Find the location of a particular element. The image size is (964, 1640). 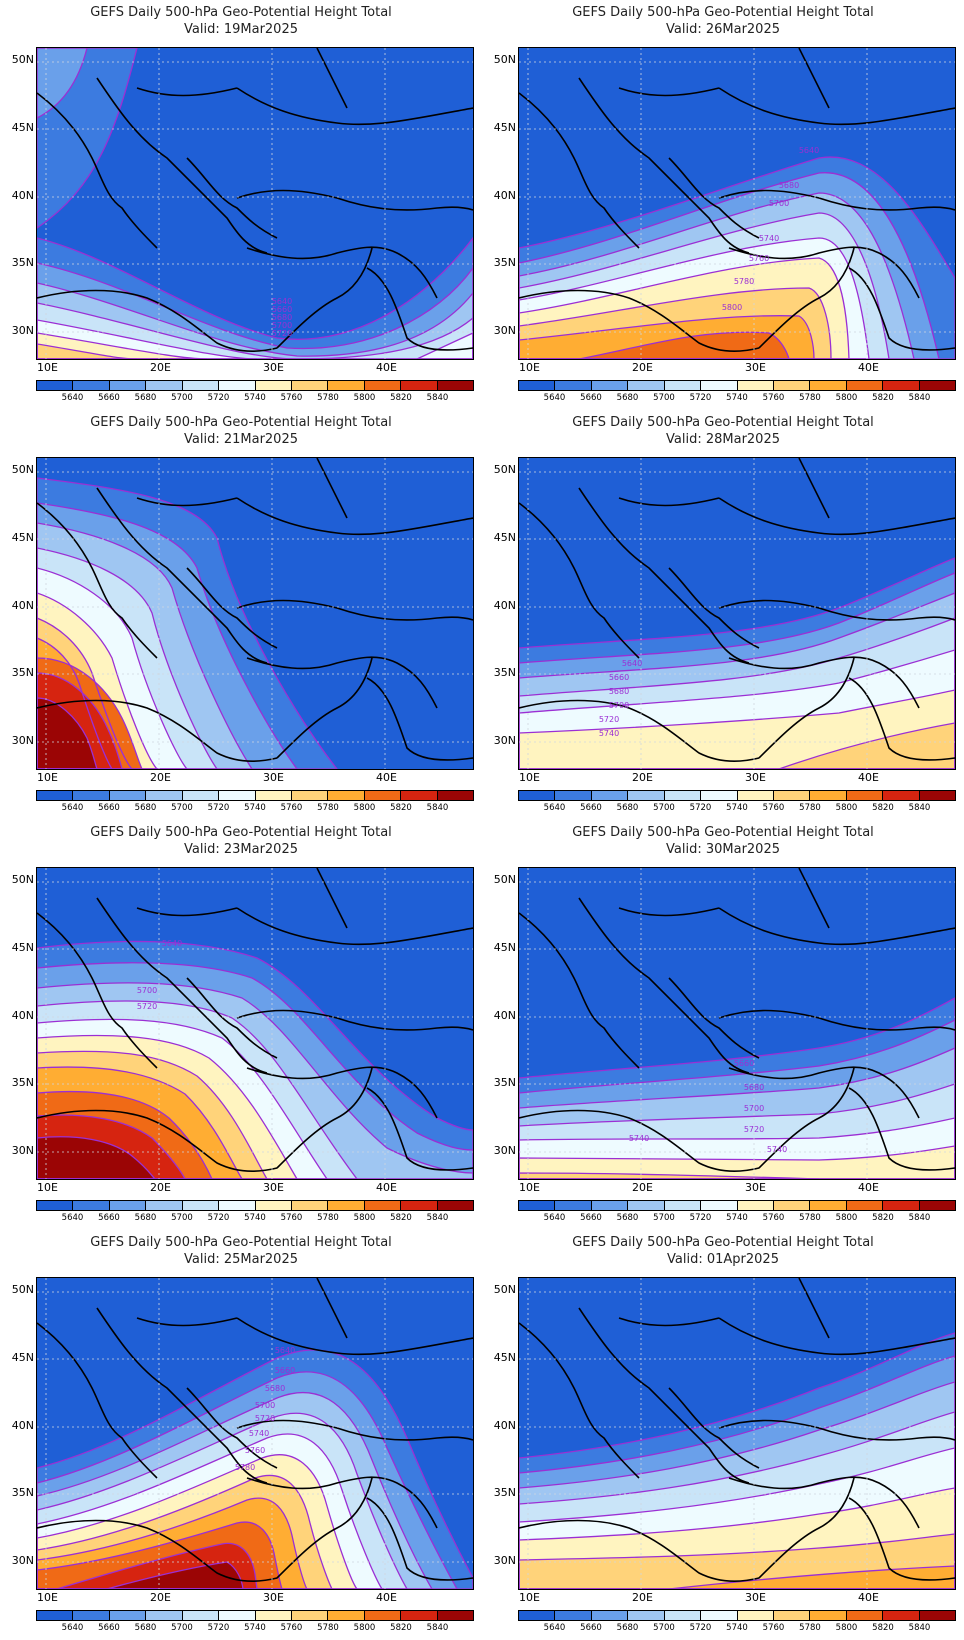

contour-label: 5700 is located at coordinates (147, 990).